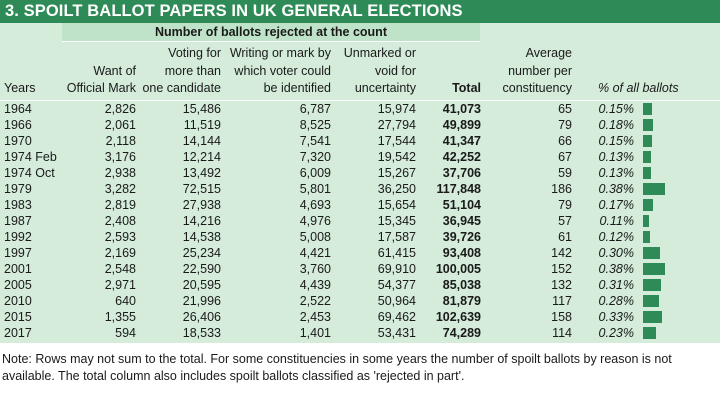 This screenshot has height=403, width=720. What do you see at coordinates (561, 189) in the screenshot?
I see `average-cell: 186` at bounding box center [561, 189].